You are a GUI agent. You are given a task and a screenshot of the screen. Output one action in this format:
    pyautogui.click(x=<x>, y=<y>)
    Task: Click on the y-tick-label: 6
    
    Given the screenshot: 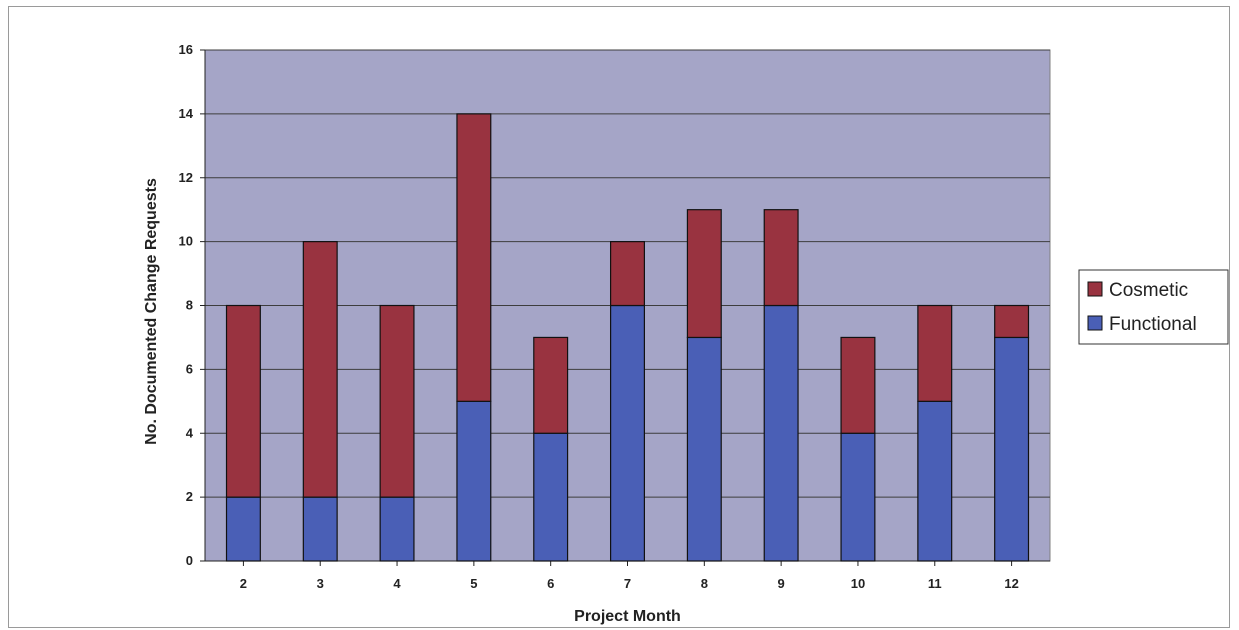 What is the action you would take?
    pyautogui.click(x=189, y=368)
    